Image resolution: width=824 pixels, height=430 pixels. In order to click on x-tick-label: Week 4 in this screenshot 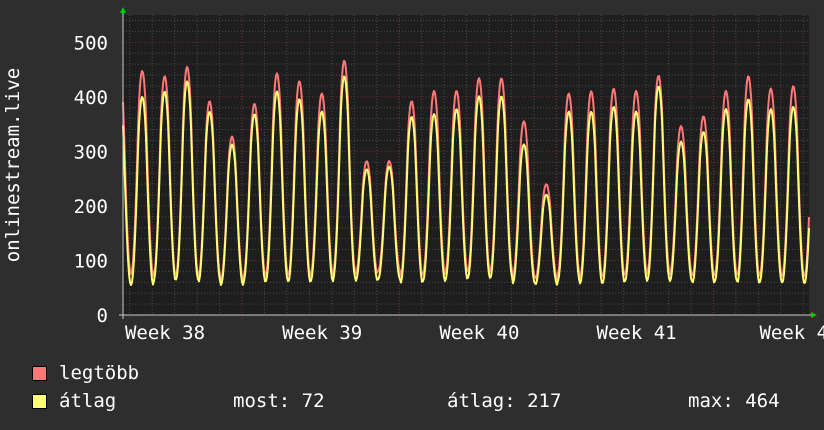, I will do `click(791, 333)`.